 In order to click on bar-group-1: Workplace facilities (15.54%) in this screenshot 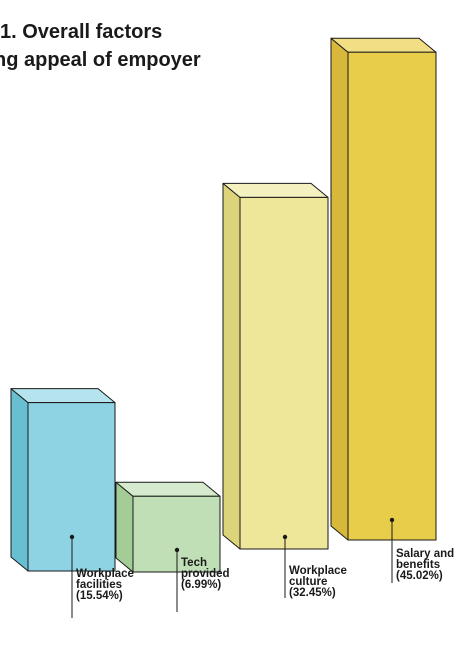, I will do `click(72, 503)`.